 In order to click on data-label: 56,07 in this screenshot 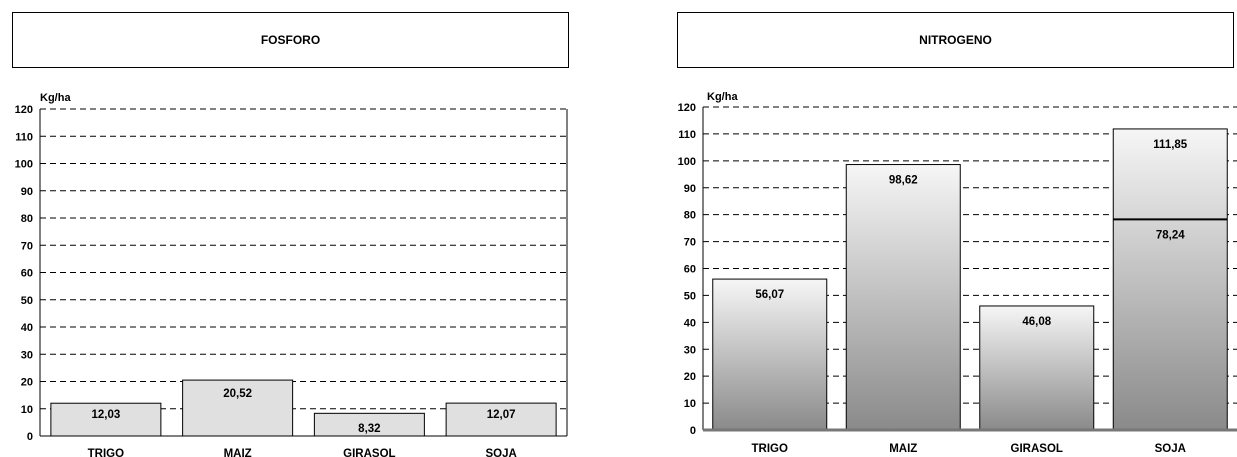, I will do `click(769, 295)`.